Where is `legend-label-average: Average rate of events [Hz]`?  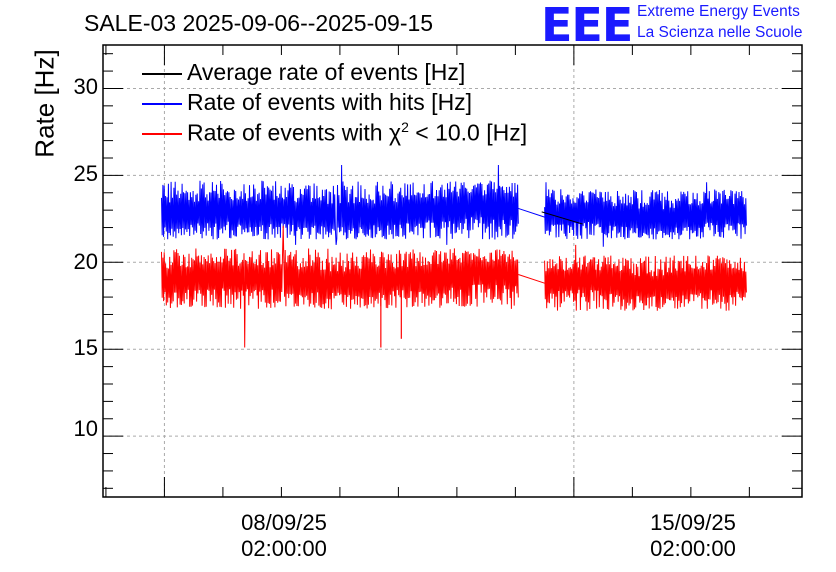 legend-label-average: Average rate of events [Hz] is located at coordinates (326, 72).